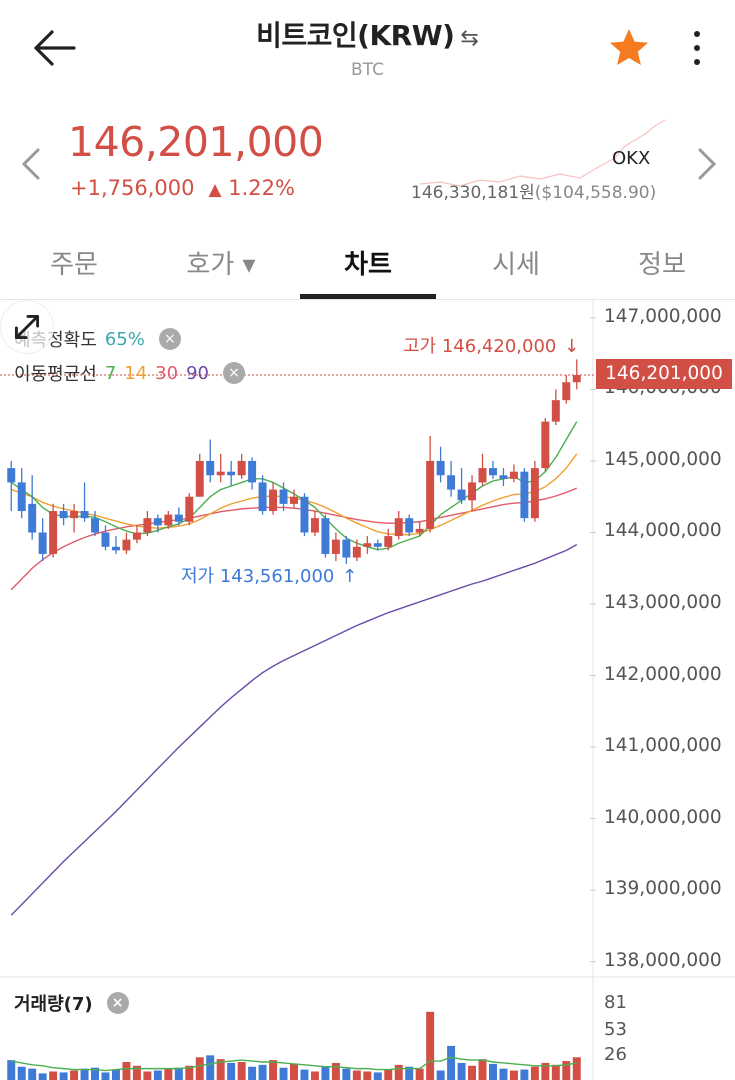 The width and height of the screenshot is (735, 1080). Describe the element at coordinates (572, 346) in the screenshot. I see `high-arrow-icon: ↓` at that location.